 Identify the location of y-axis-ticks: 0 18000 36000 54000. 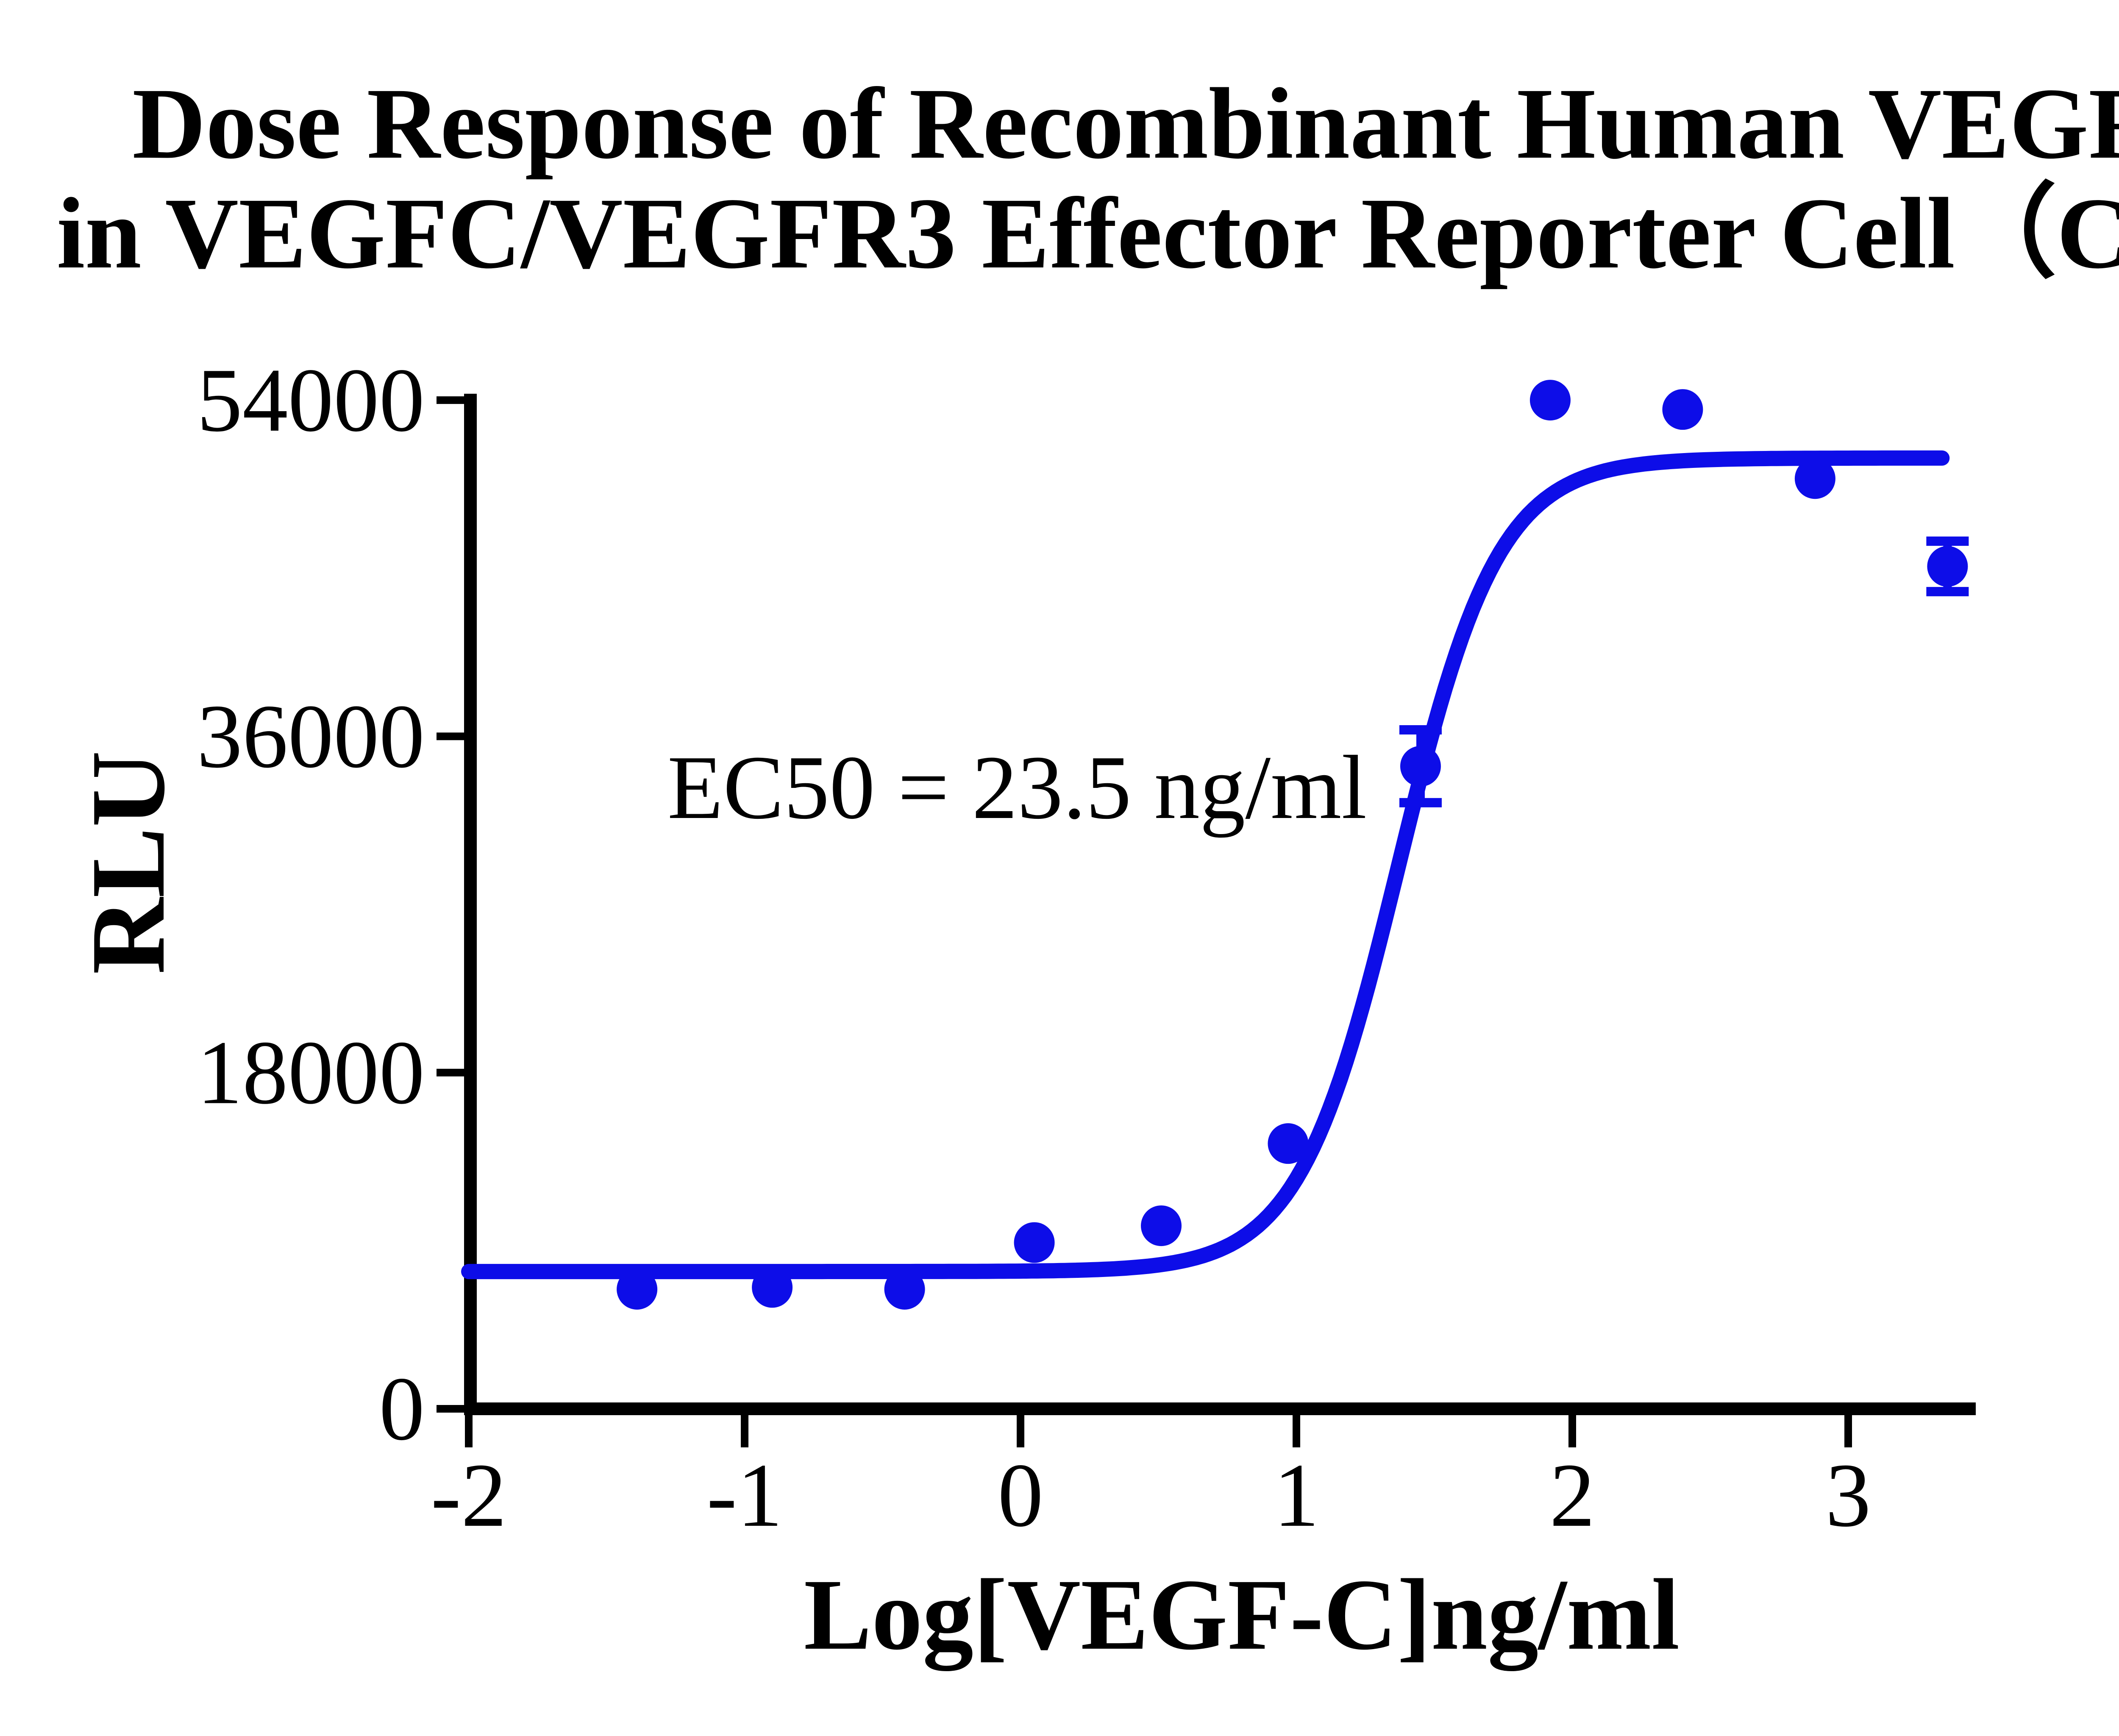
(331, 904).